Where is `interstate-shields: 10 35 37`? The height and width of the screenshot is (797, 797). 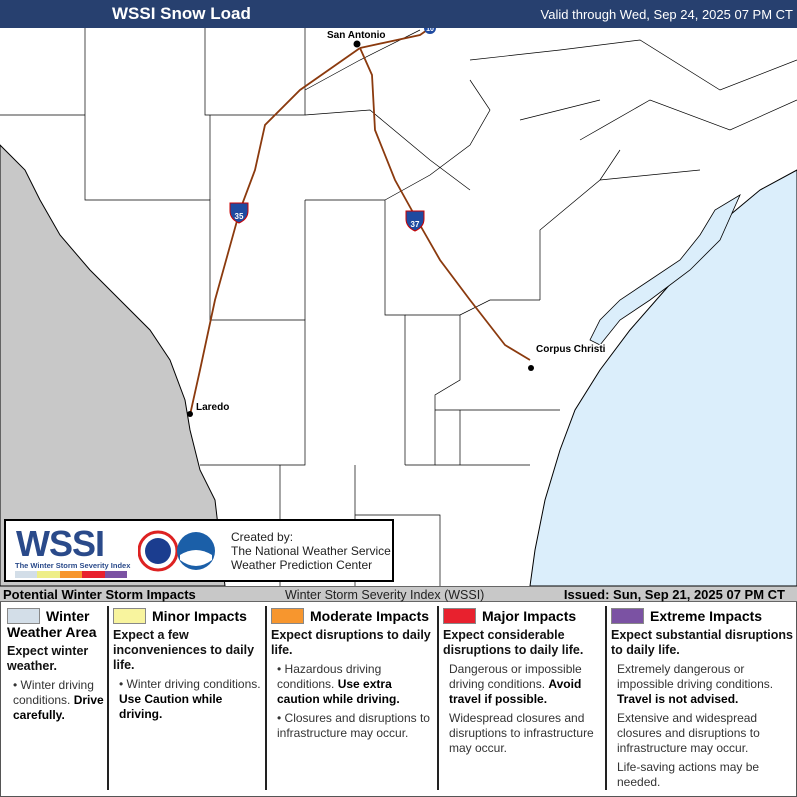 interstate-shields: 10 35 37 is located at coordinates (332, 130).